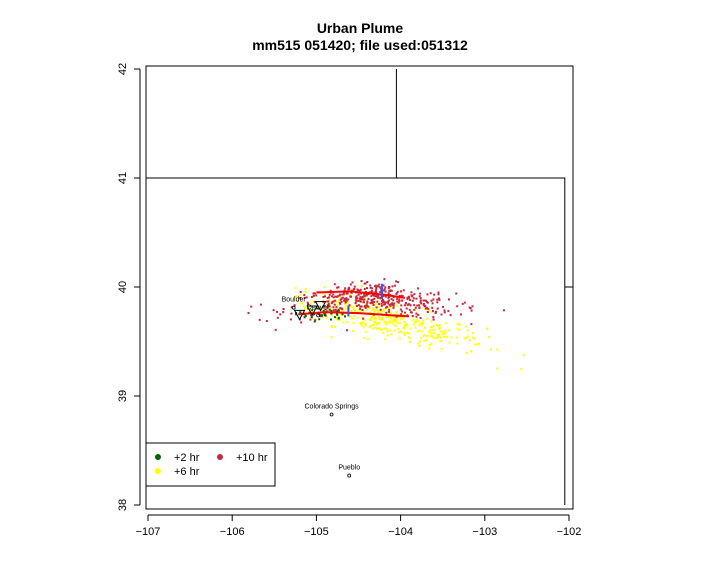 This screenshot has height=576, width=720. Describe the element at coordinates (331, 414) in the screenshot. I see `city-marker` at that location.